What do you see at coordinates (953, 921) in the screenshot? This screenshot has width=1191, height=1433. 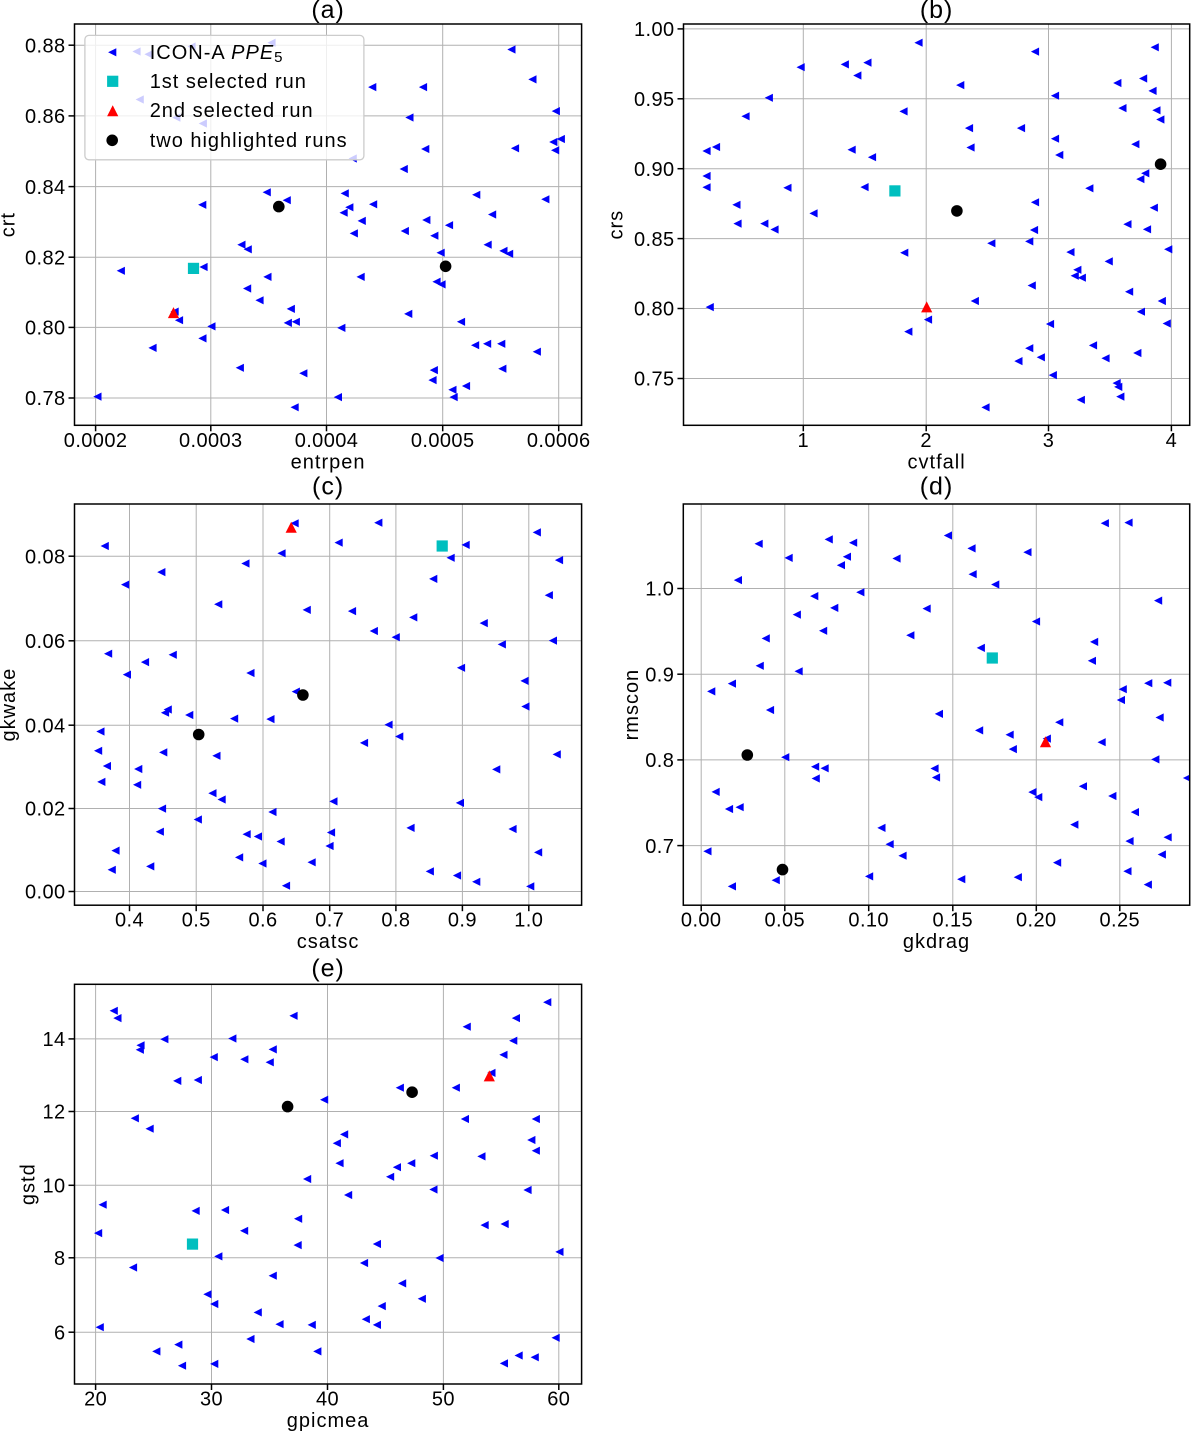 I see `svg-text: 0.15` at bounding box center [953, 921].